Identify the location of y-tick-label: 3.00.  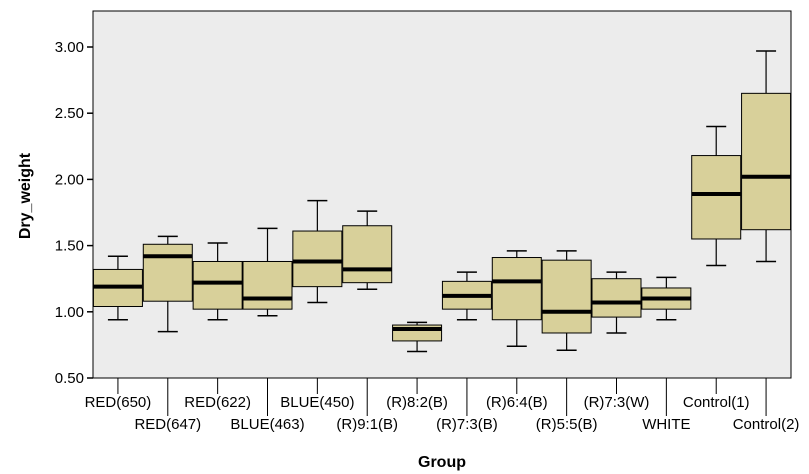
(69, 47).